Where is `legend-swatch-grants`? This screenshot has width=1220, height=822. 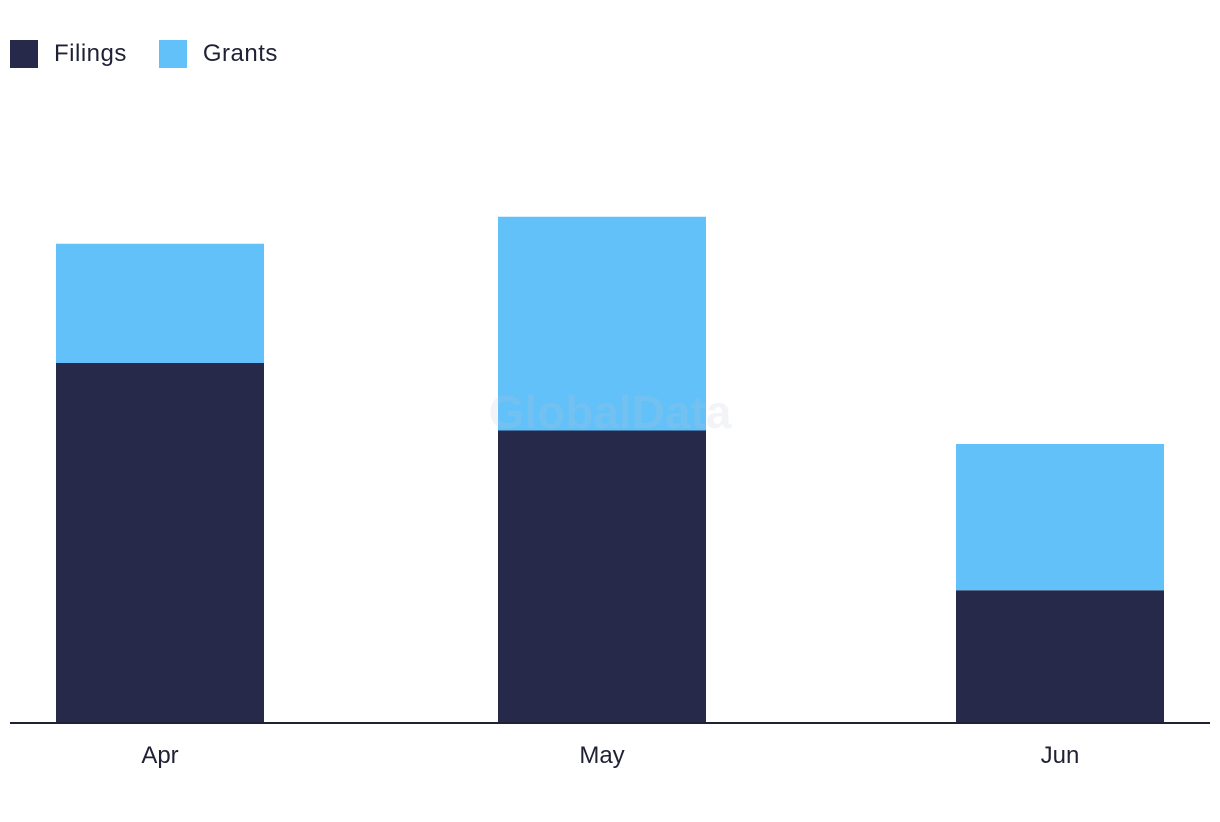
legend-swatch-grants is located at coordinates (172, 54).